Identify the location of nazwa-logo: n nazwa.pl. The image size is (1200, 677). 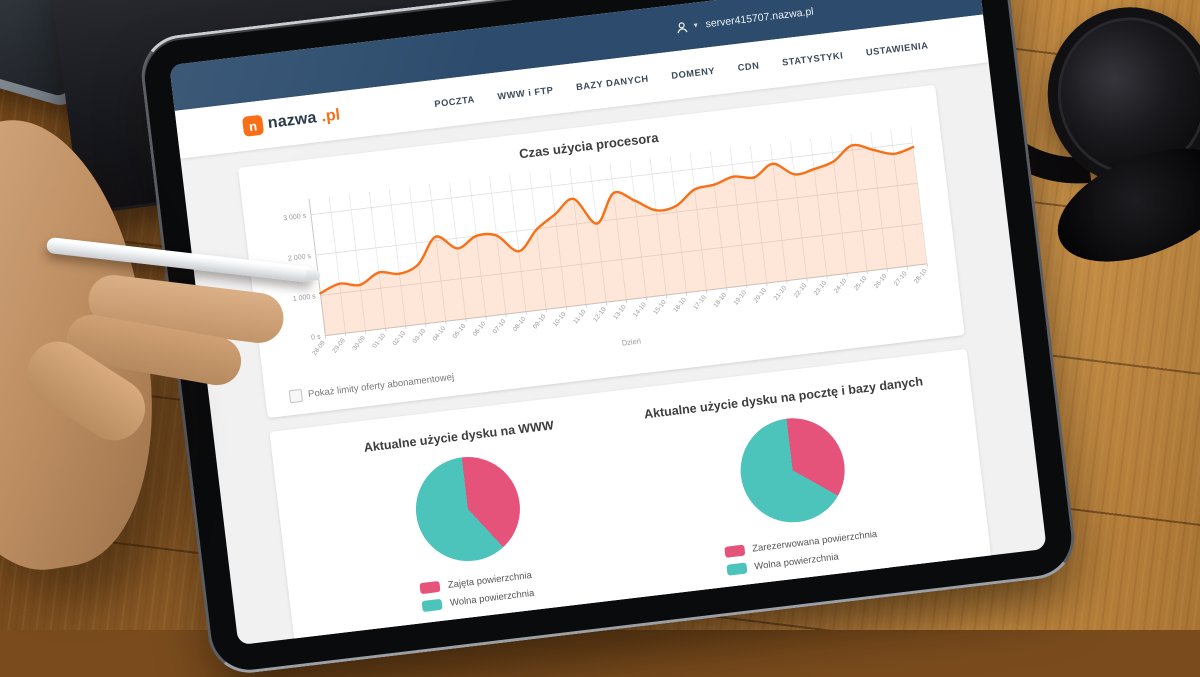
(291, 120).